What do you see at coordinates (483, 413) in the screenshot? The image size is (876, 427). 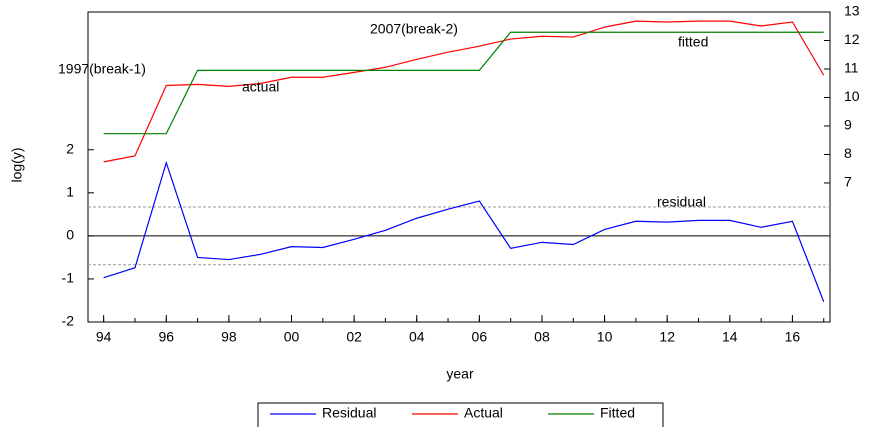 I see `legend-label: Actual` at bounding box center [483, 413].